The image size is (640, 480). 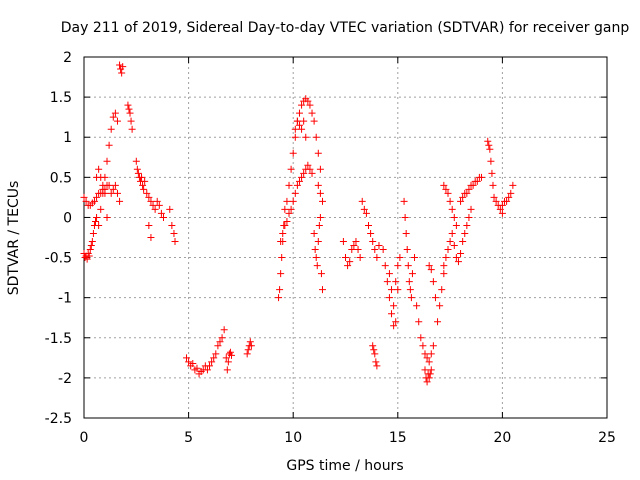 I want to click on series-G, so click(x=155, y=205).